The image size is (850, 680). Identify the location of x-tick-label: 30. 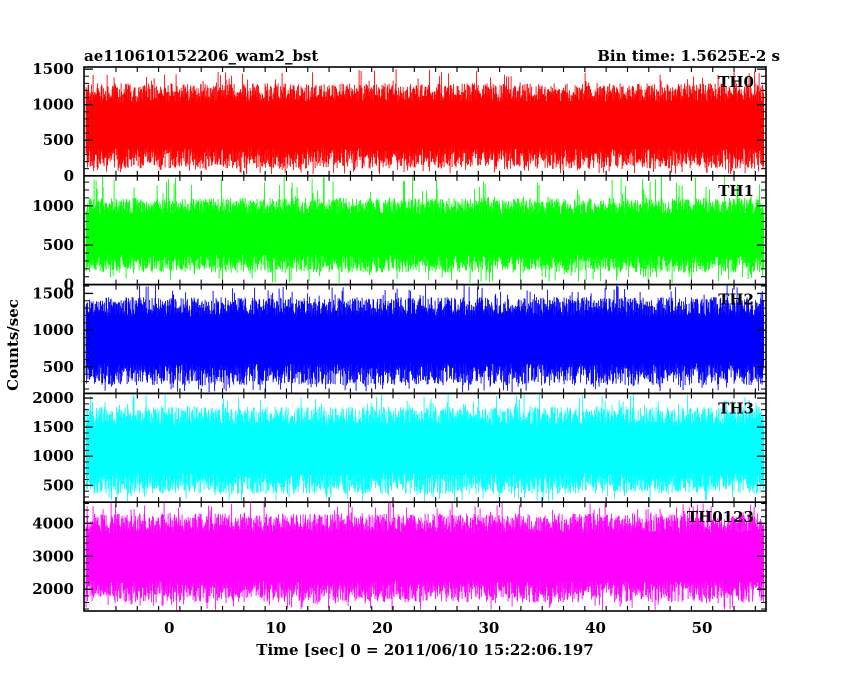
(489, 628).